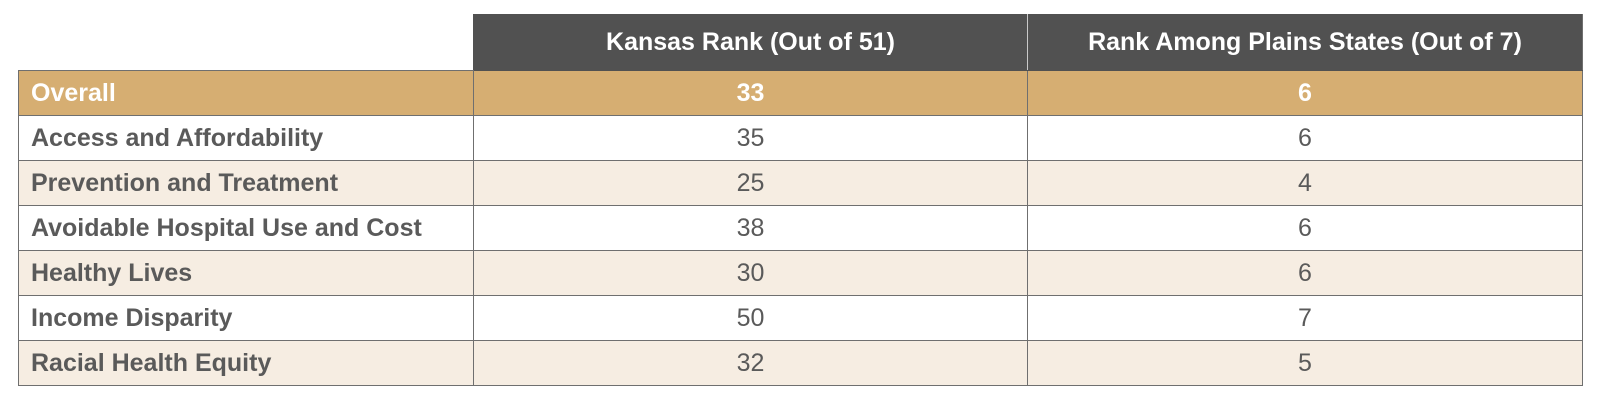  I want to click on row-label: Income Disparity, so click(246, 318).